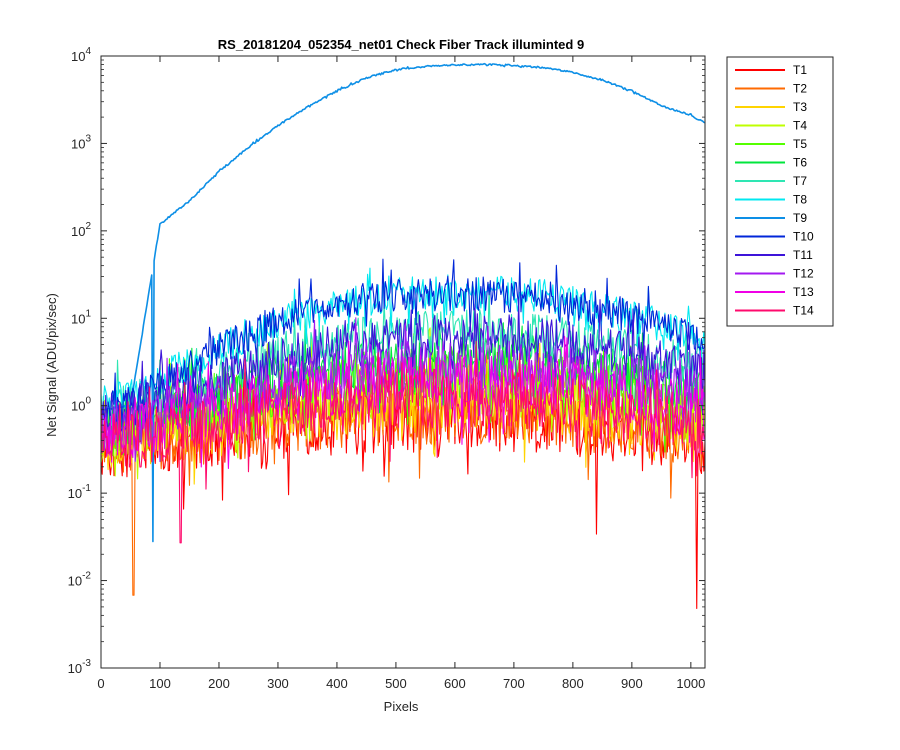 Image resolution: width=900 pixels, height=750 pixels. I want to click on legend-label-t12: T12, so click(803, 274).